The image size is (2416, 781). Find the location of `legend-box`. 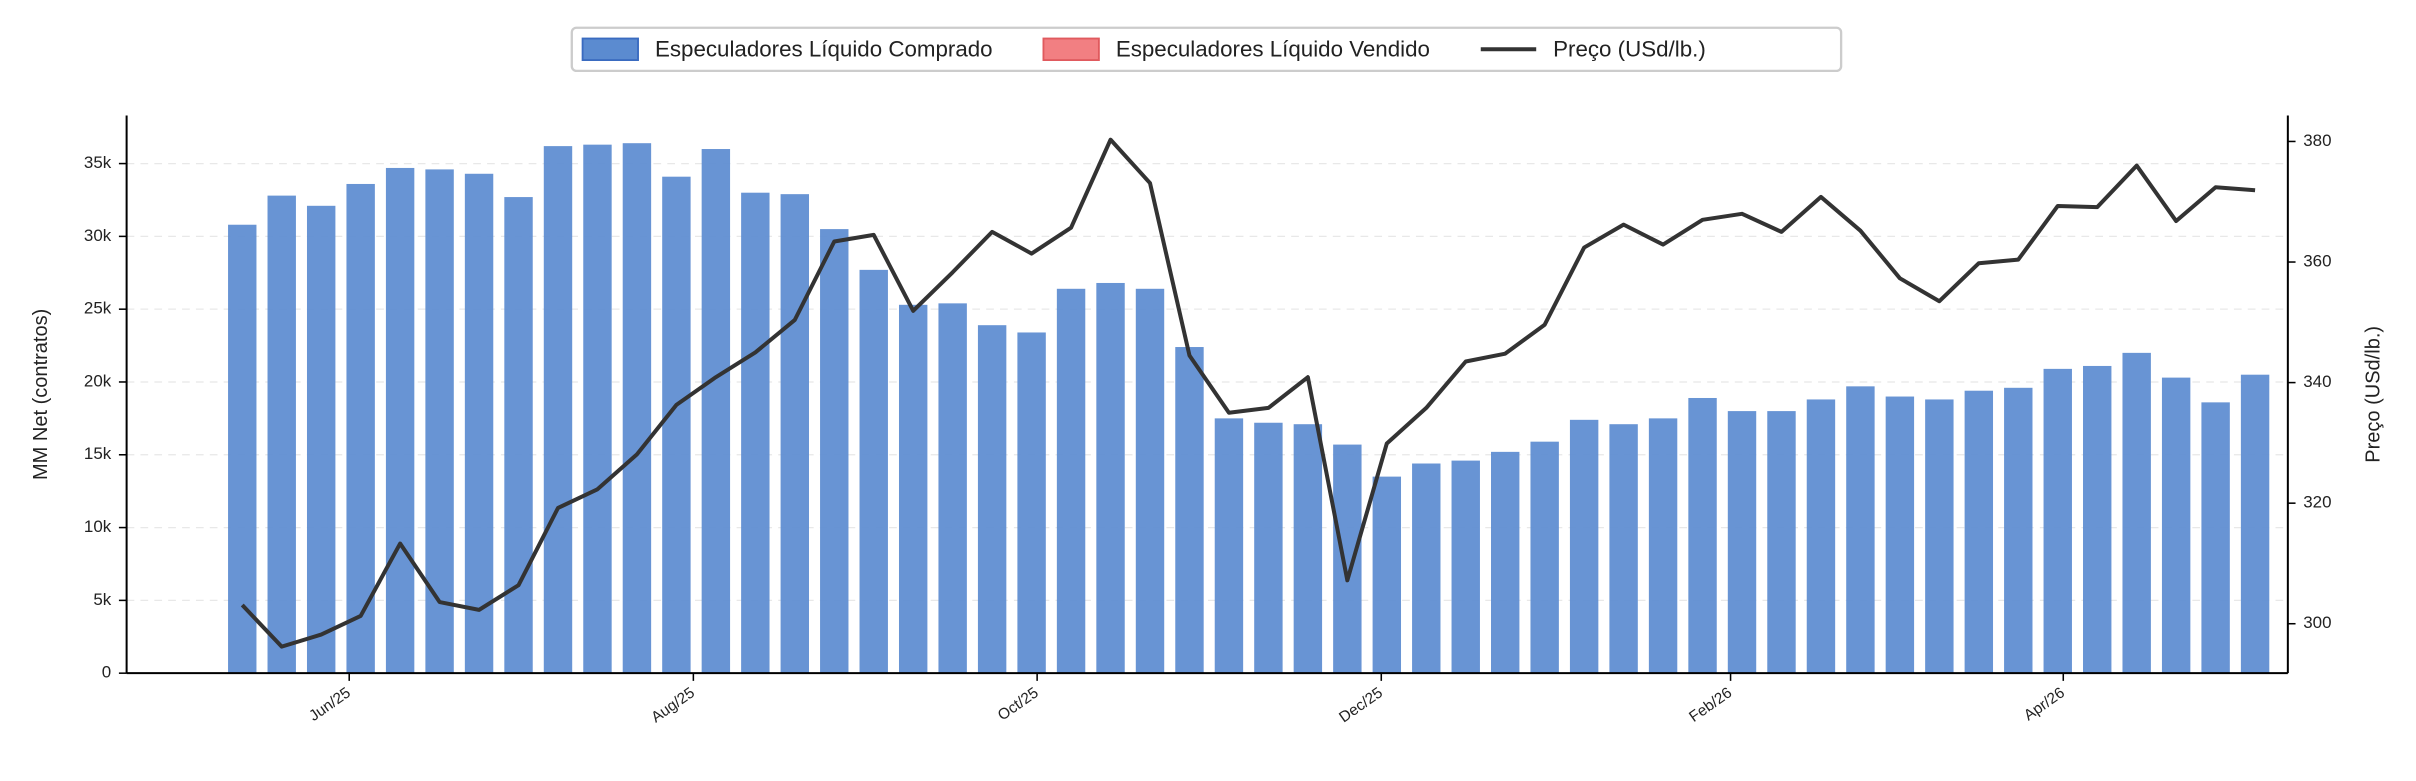

legend-box is located at coordinates (1206, 49).